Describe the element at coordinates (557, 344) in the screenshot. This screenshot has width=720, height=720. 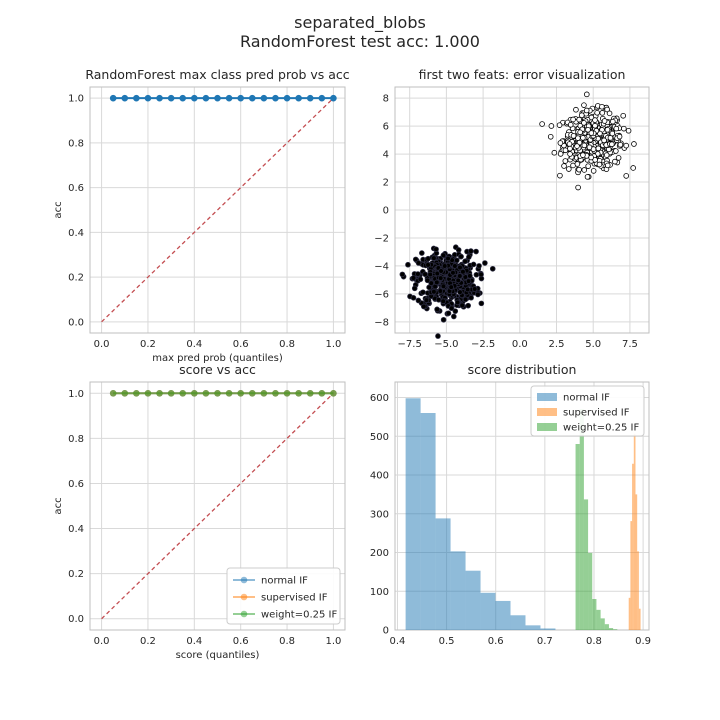
I see `x-tick-label: 2.5` at that location.